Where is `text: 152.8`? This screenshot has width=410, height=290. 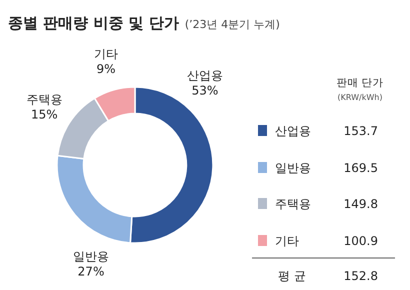 text: 152.8 is located at coordinates (361, 276).